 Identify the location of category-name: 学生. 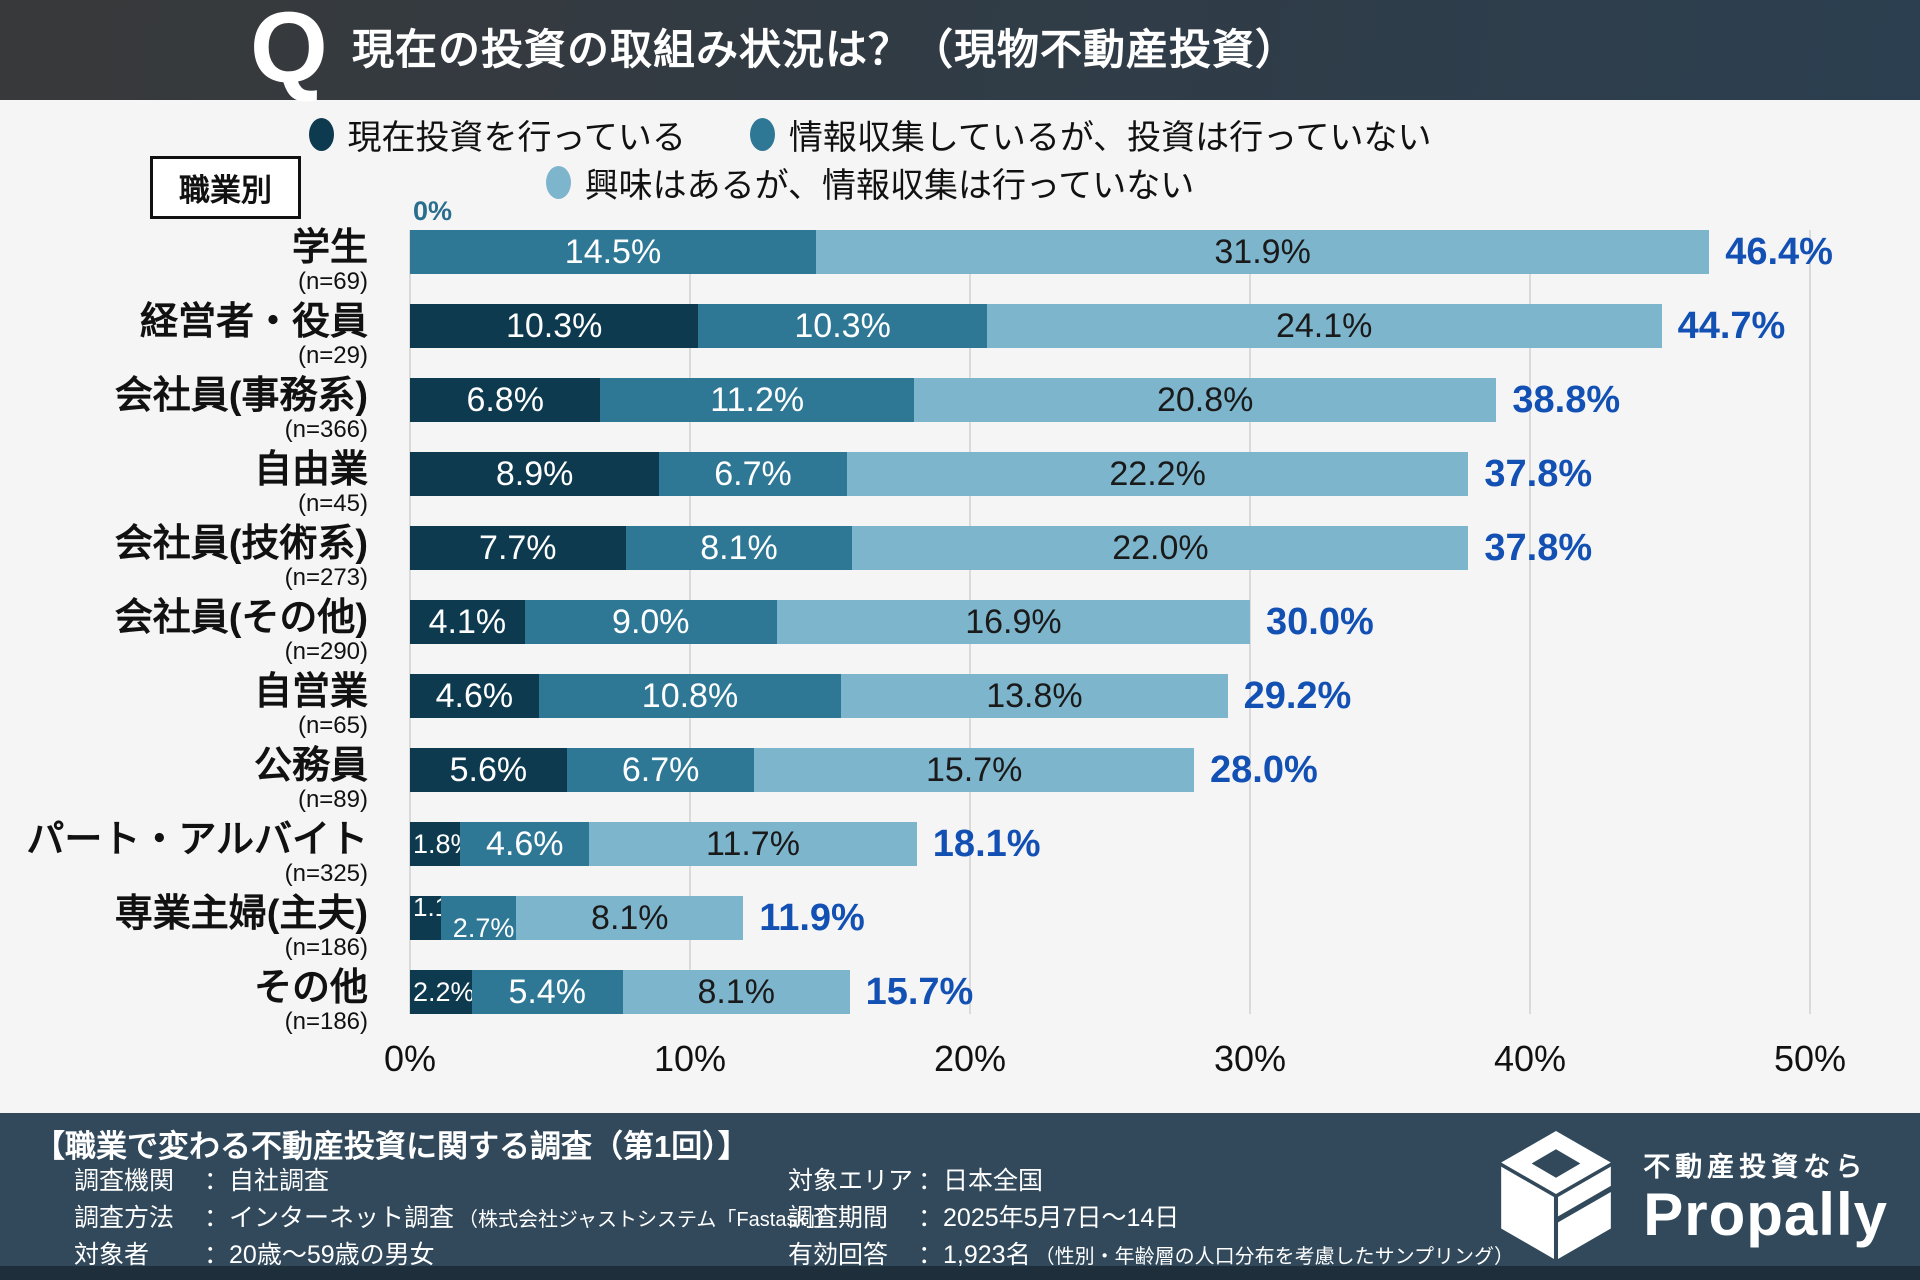
(329, 248).